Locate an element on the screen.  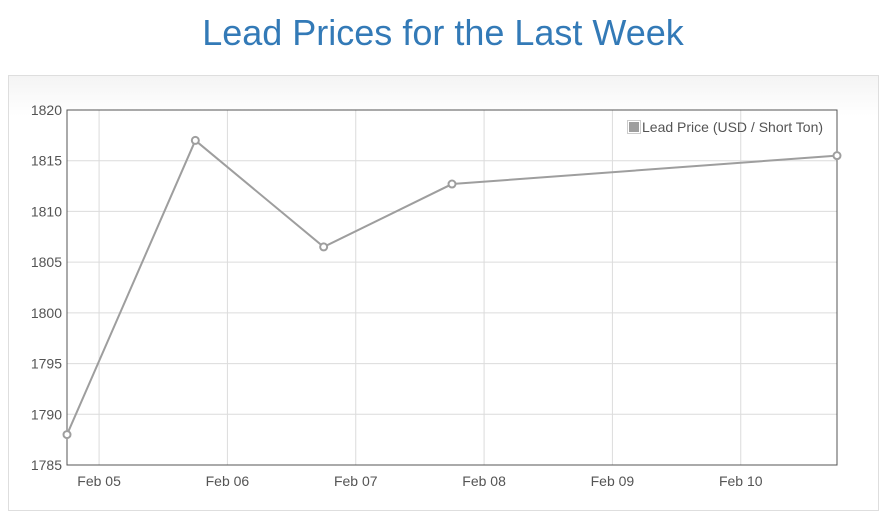
legend-swatch is located at coordinates (634, 127).